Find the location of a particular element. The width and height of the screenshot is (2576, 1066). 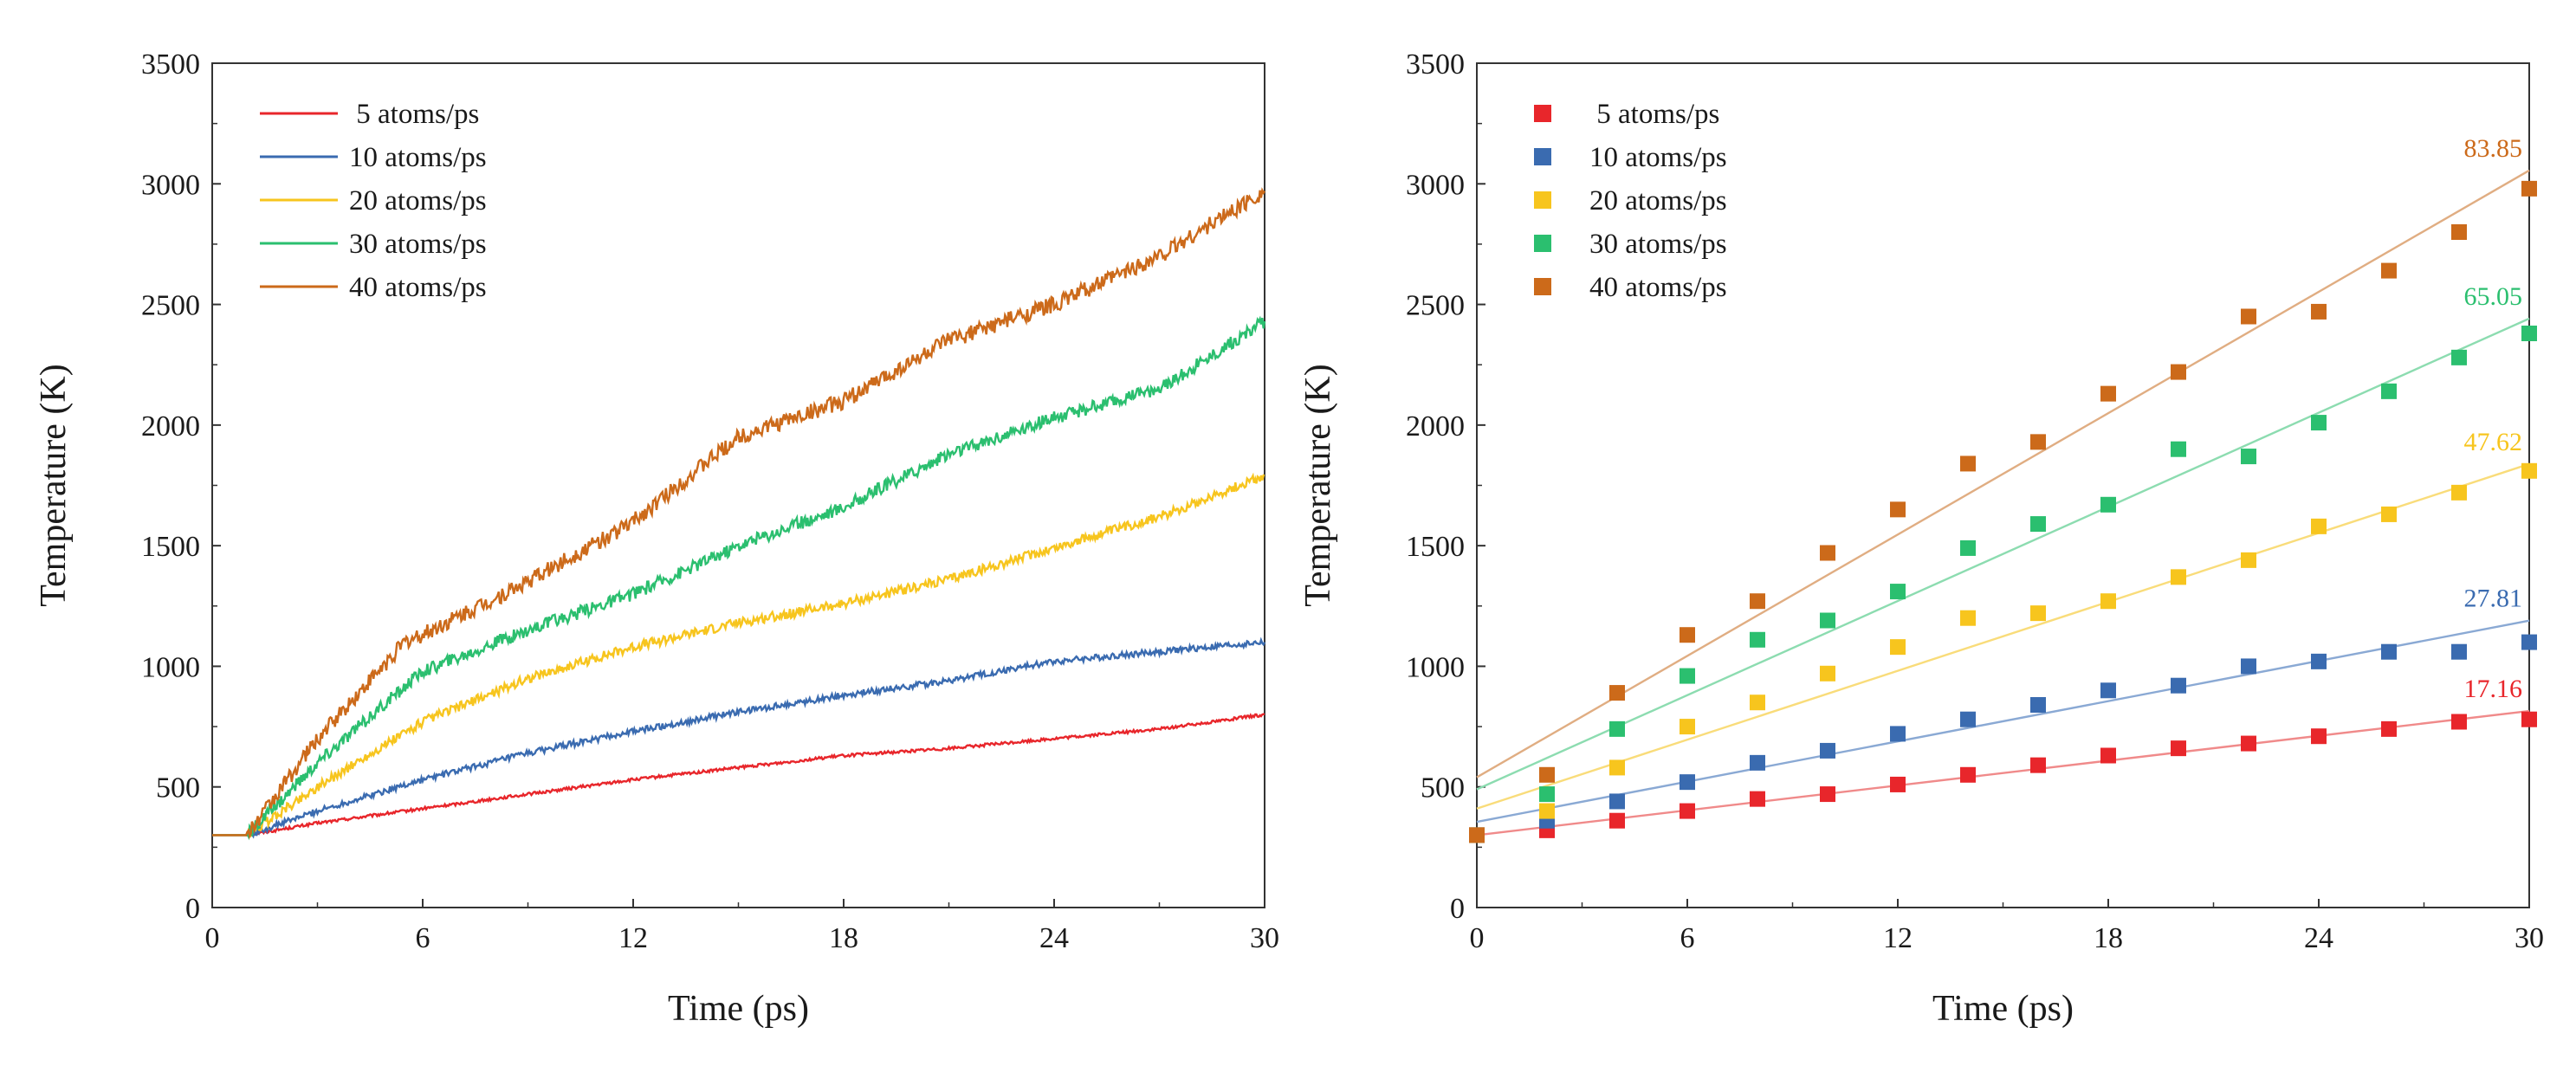

x-tick-label: 6 is located at coordinates (1687, 938).